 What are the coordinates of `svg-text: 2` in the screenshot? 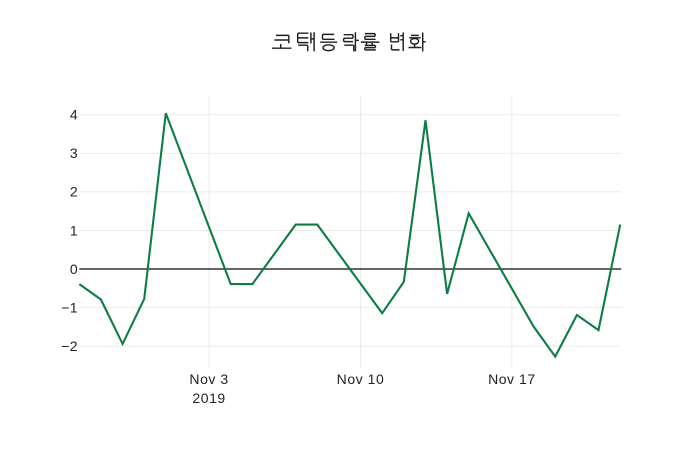 It's located at (74, 192).